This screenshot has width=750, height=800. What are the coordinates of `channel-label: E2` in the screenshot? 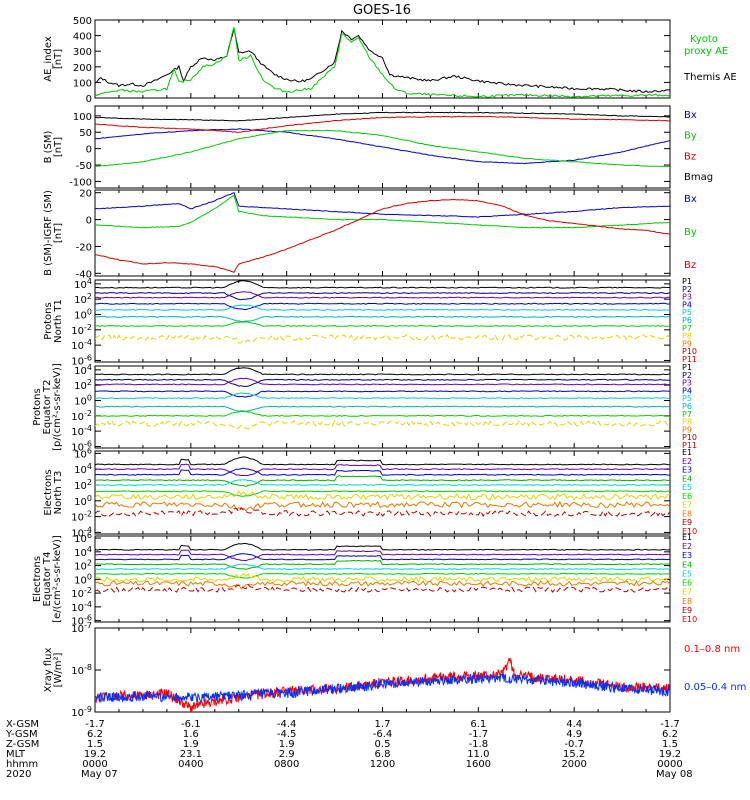 It's located at (687, 461).